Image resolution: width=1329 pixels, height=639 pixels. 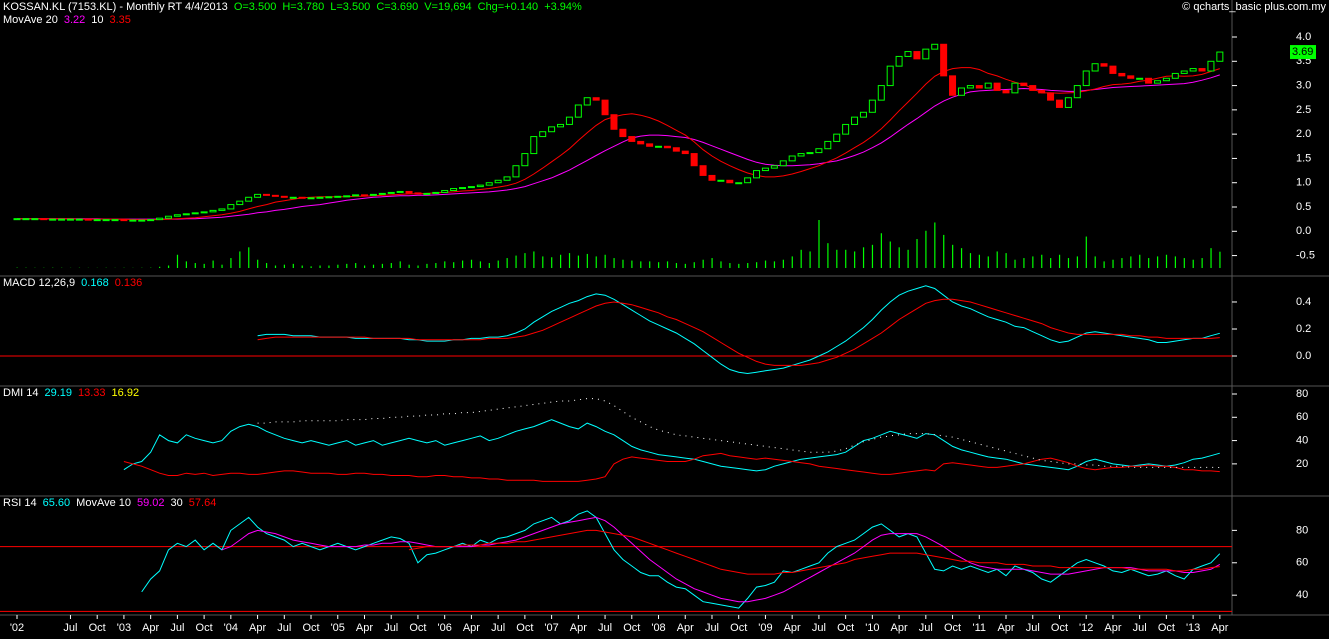 I want to click on legend-item: MovAve 10, so click(x=103, y=503).